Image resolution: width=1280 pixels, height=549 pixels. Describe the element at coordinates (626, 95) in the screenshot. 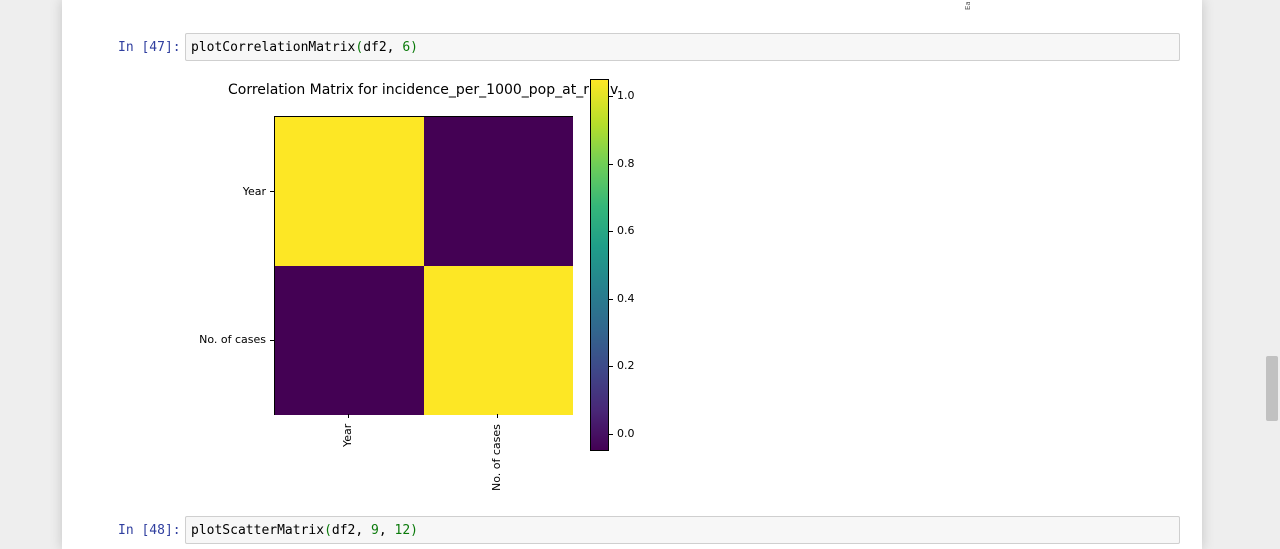

I see `colorbar-tick-label: 1.0` at that location.